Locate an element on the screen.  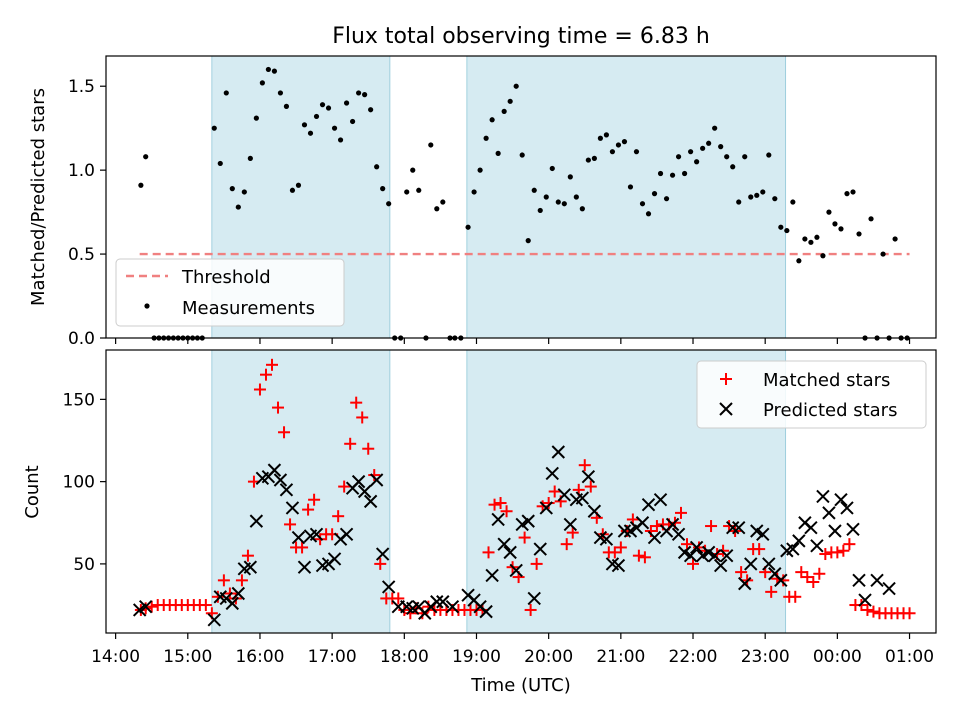
top-legend-box is located at coordinates (230, 292).